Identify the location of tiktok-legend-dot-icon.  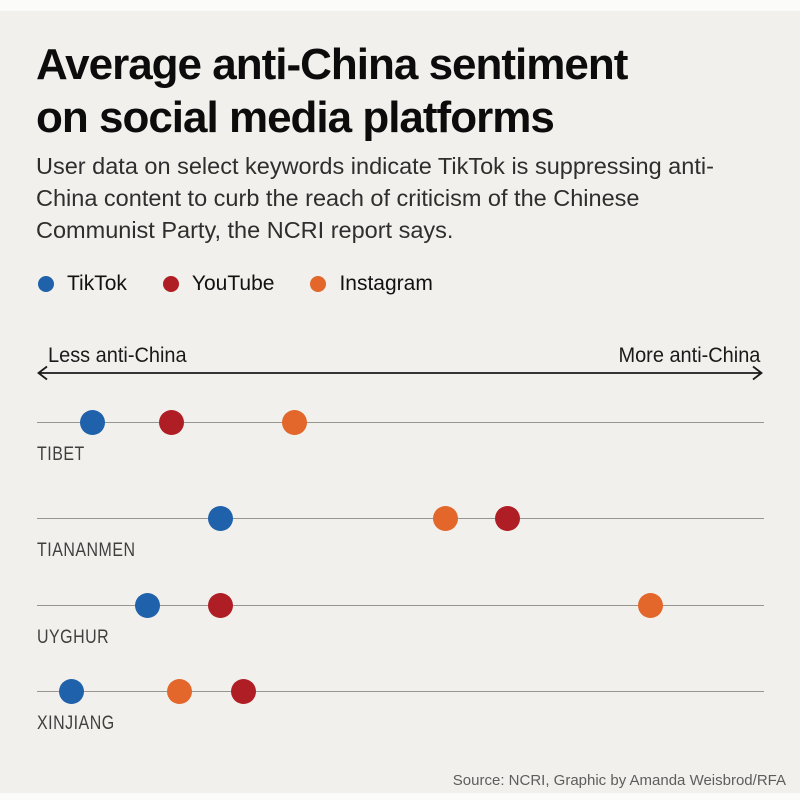
(46, 284).